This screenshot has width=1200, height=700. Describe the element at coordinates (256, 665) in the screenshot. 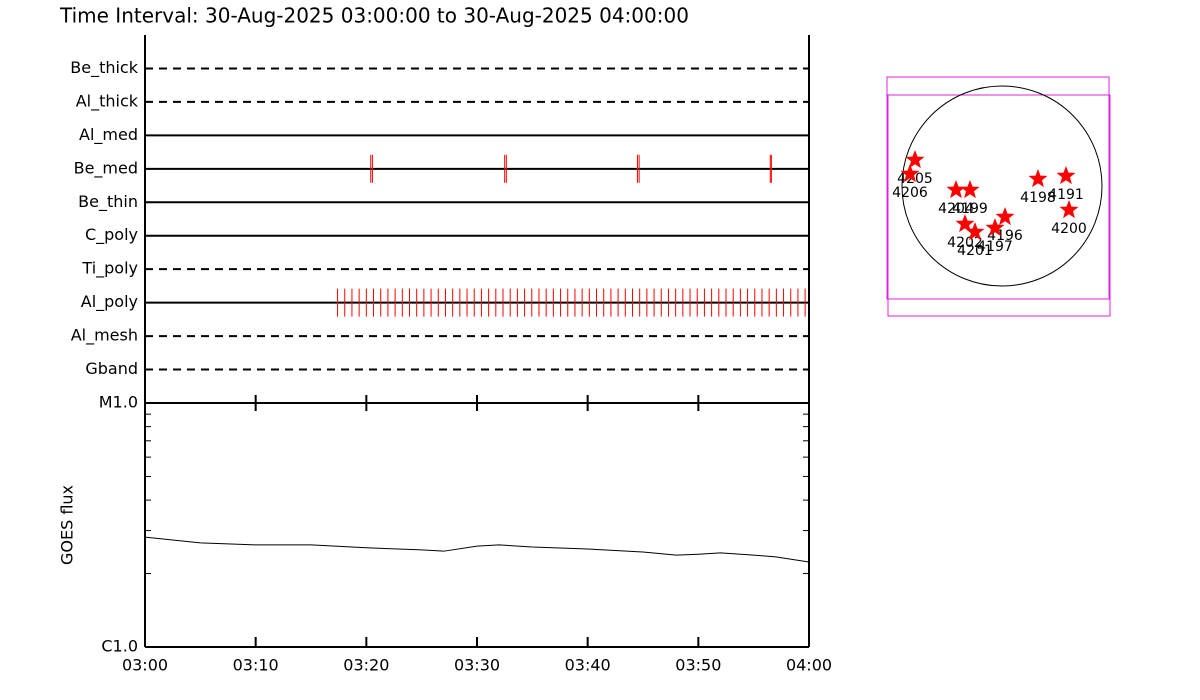

I see `x-tick-label: 03:10` at that location.